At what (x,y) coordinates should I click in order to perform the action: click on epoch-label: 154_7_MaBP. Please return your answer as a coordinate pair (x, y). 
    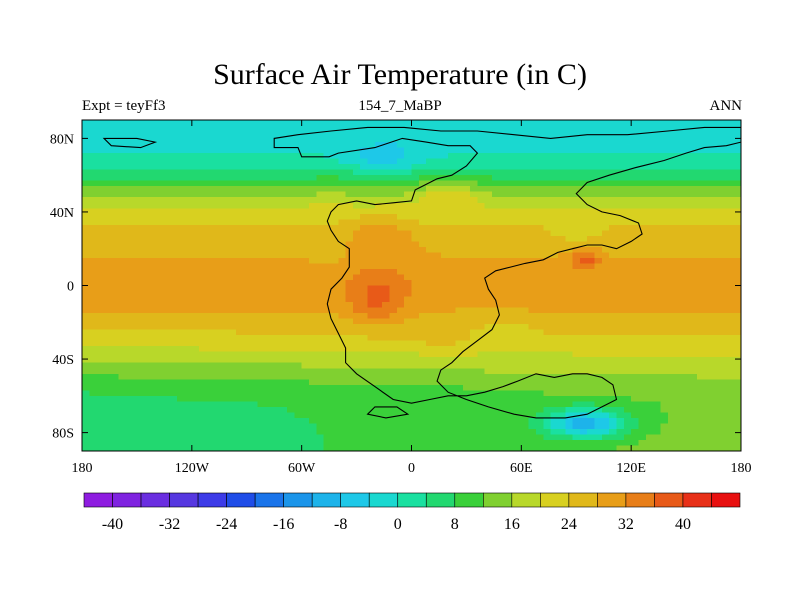
    Looking at the image, I should click on (400, 106).